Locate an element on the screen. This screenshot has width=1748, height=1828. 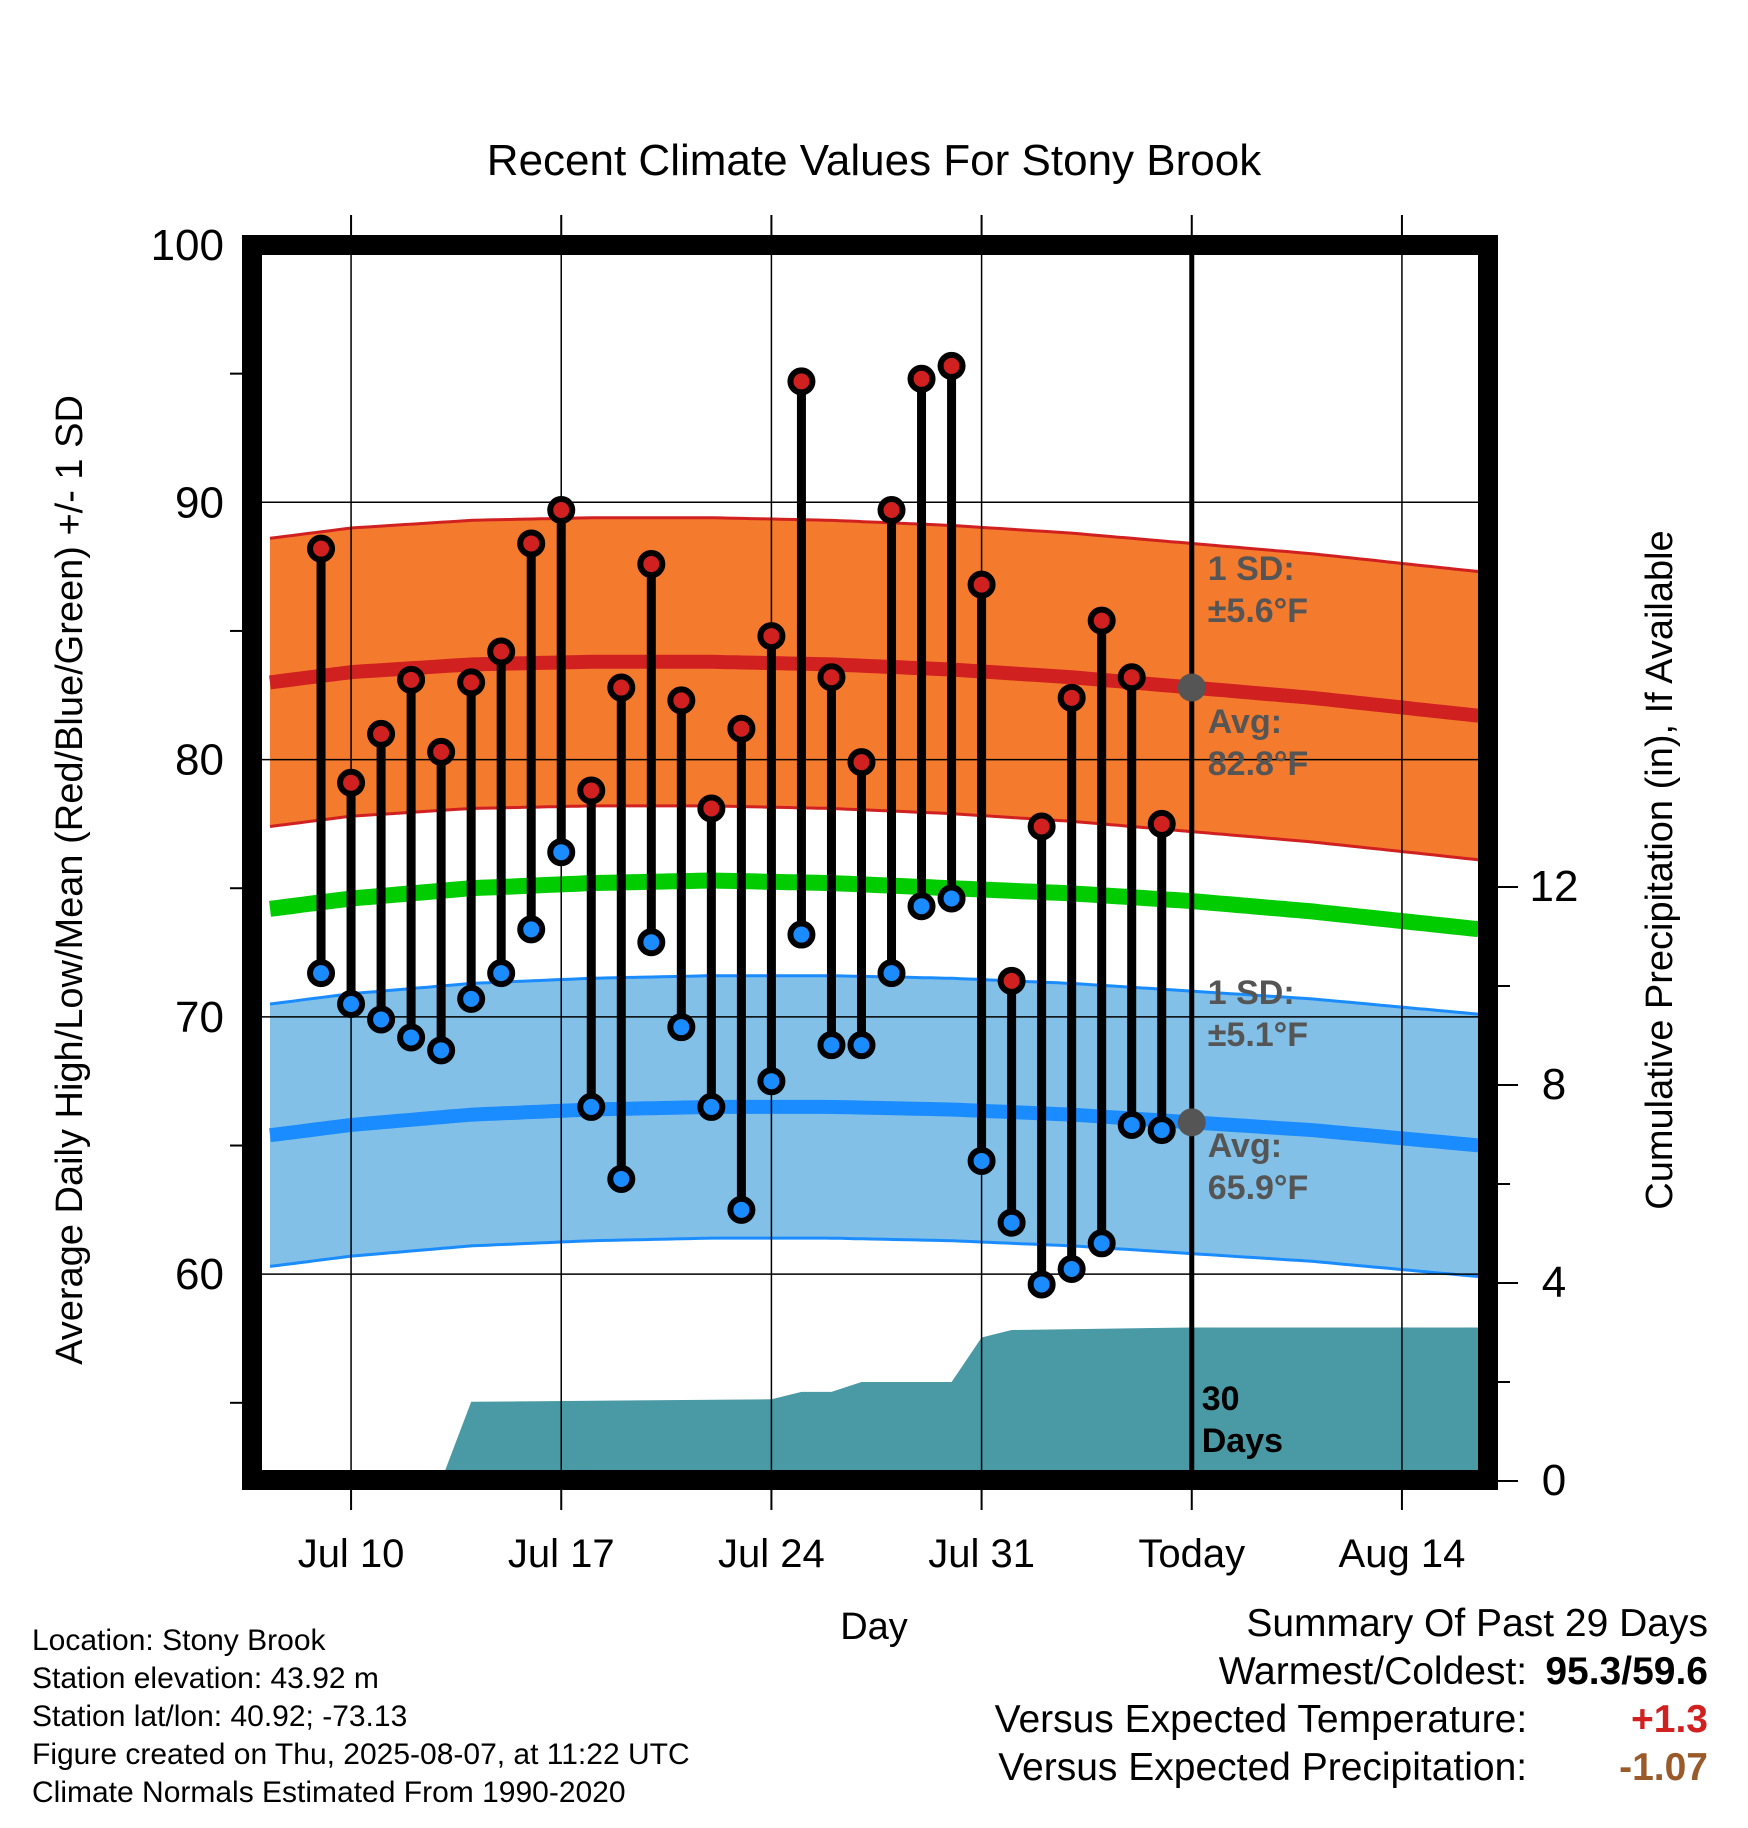
cumulative-precip-area is located at coordinates (961, 1398).